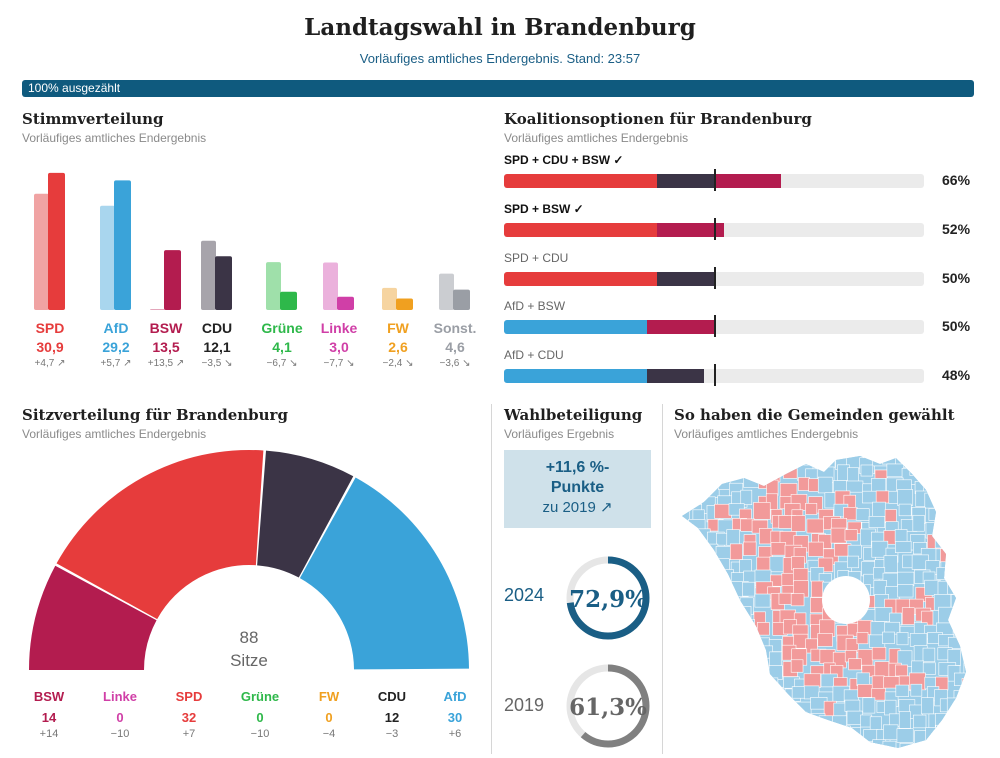 This screenshot has height=758, width=1000. Describe the element at coordinates (116, 328) in the screenshot. I see `vote-party-name: AfD` at that location.